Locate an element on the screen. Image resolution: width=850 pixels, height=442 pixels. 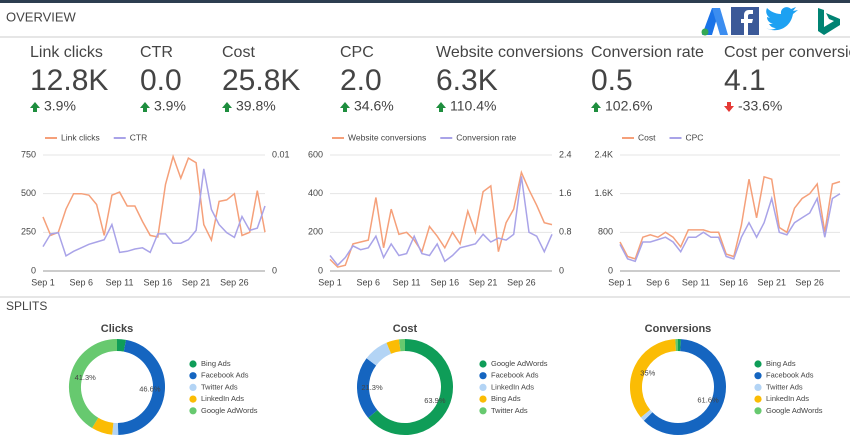
header-title: OVERVIEW is located at coordinates (41, 16).